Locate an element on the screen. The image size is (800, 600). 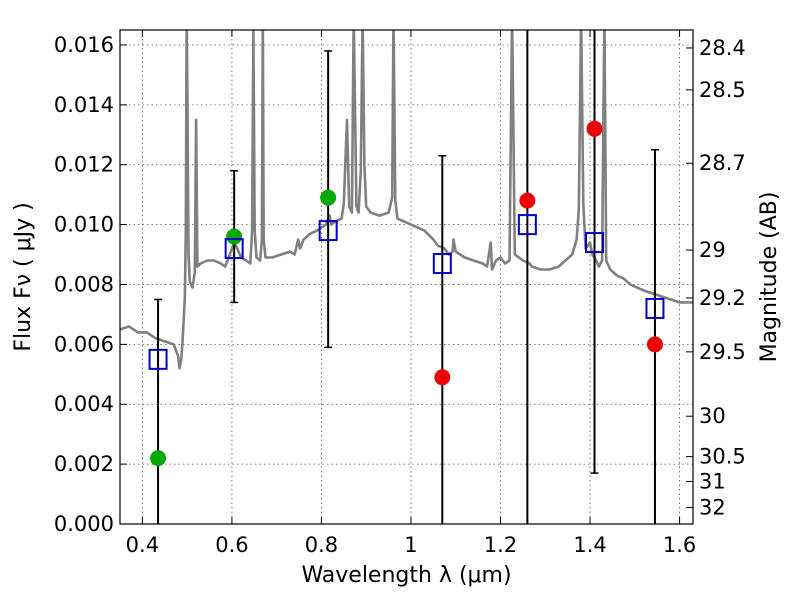
y-tick-label: 0.012 is located at coordinates (84, 165).